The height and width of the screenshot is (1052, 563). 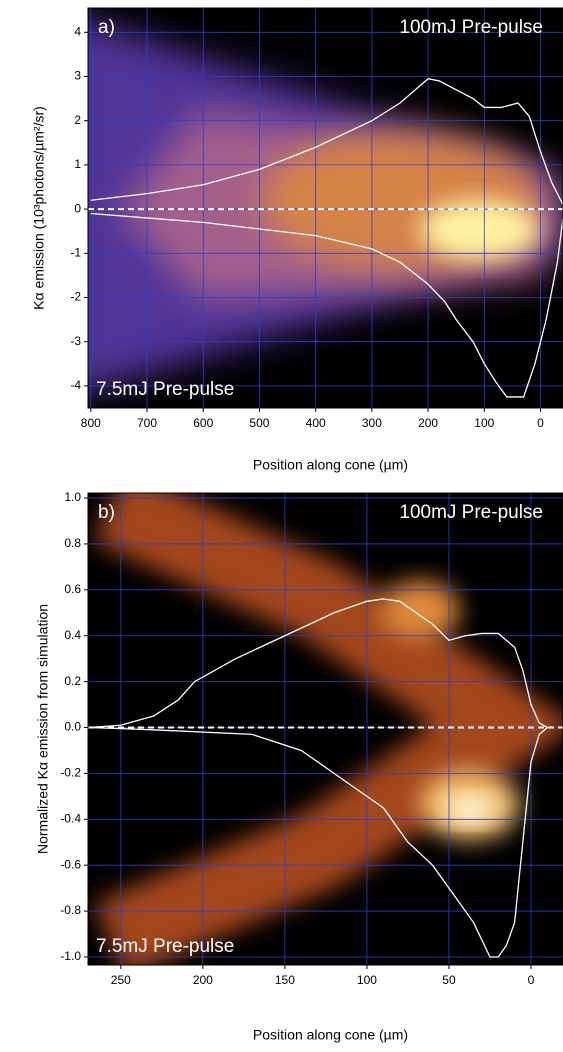 I want to click on y-tick-label: 2, so click(x=77, y=120).